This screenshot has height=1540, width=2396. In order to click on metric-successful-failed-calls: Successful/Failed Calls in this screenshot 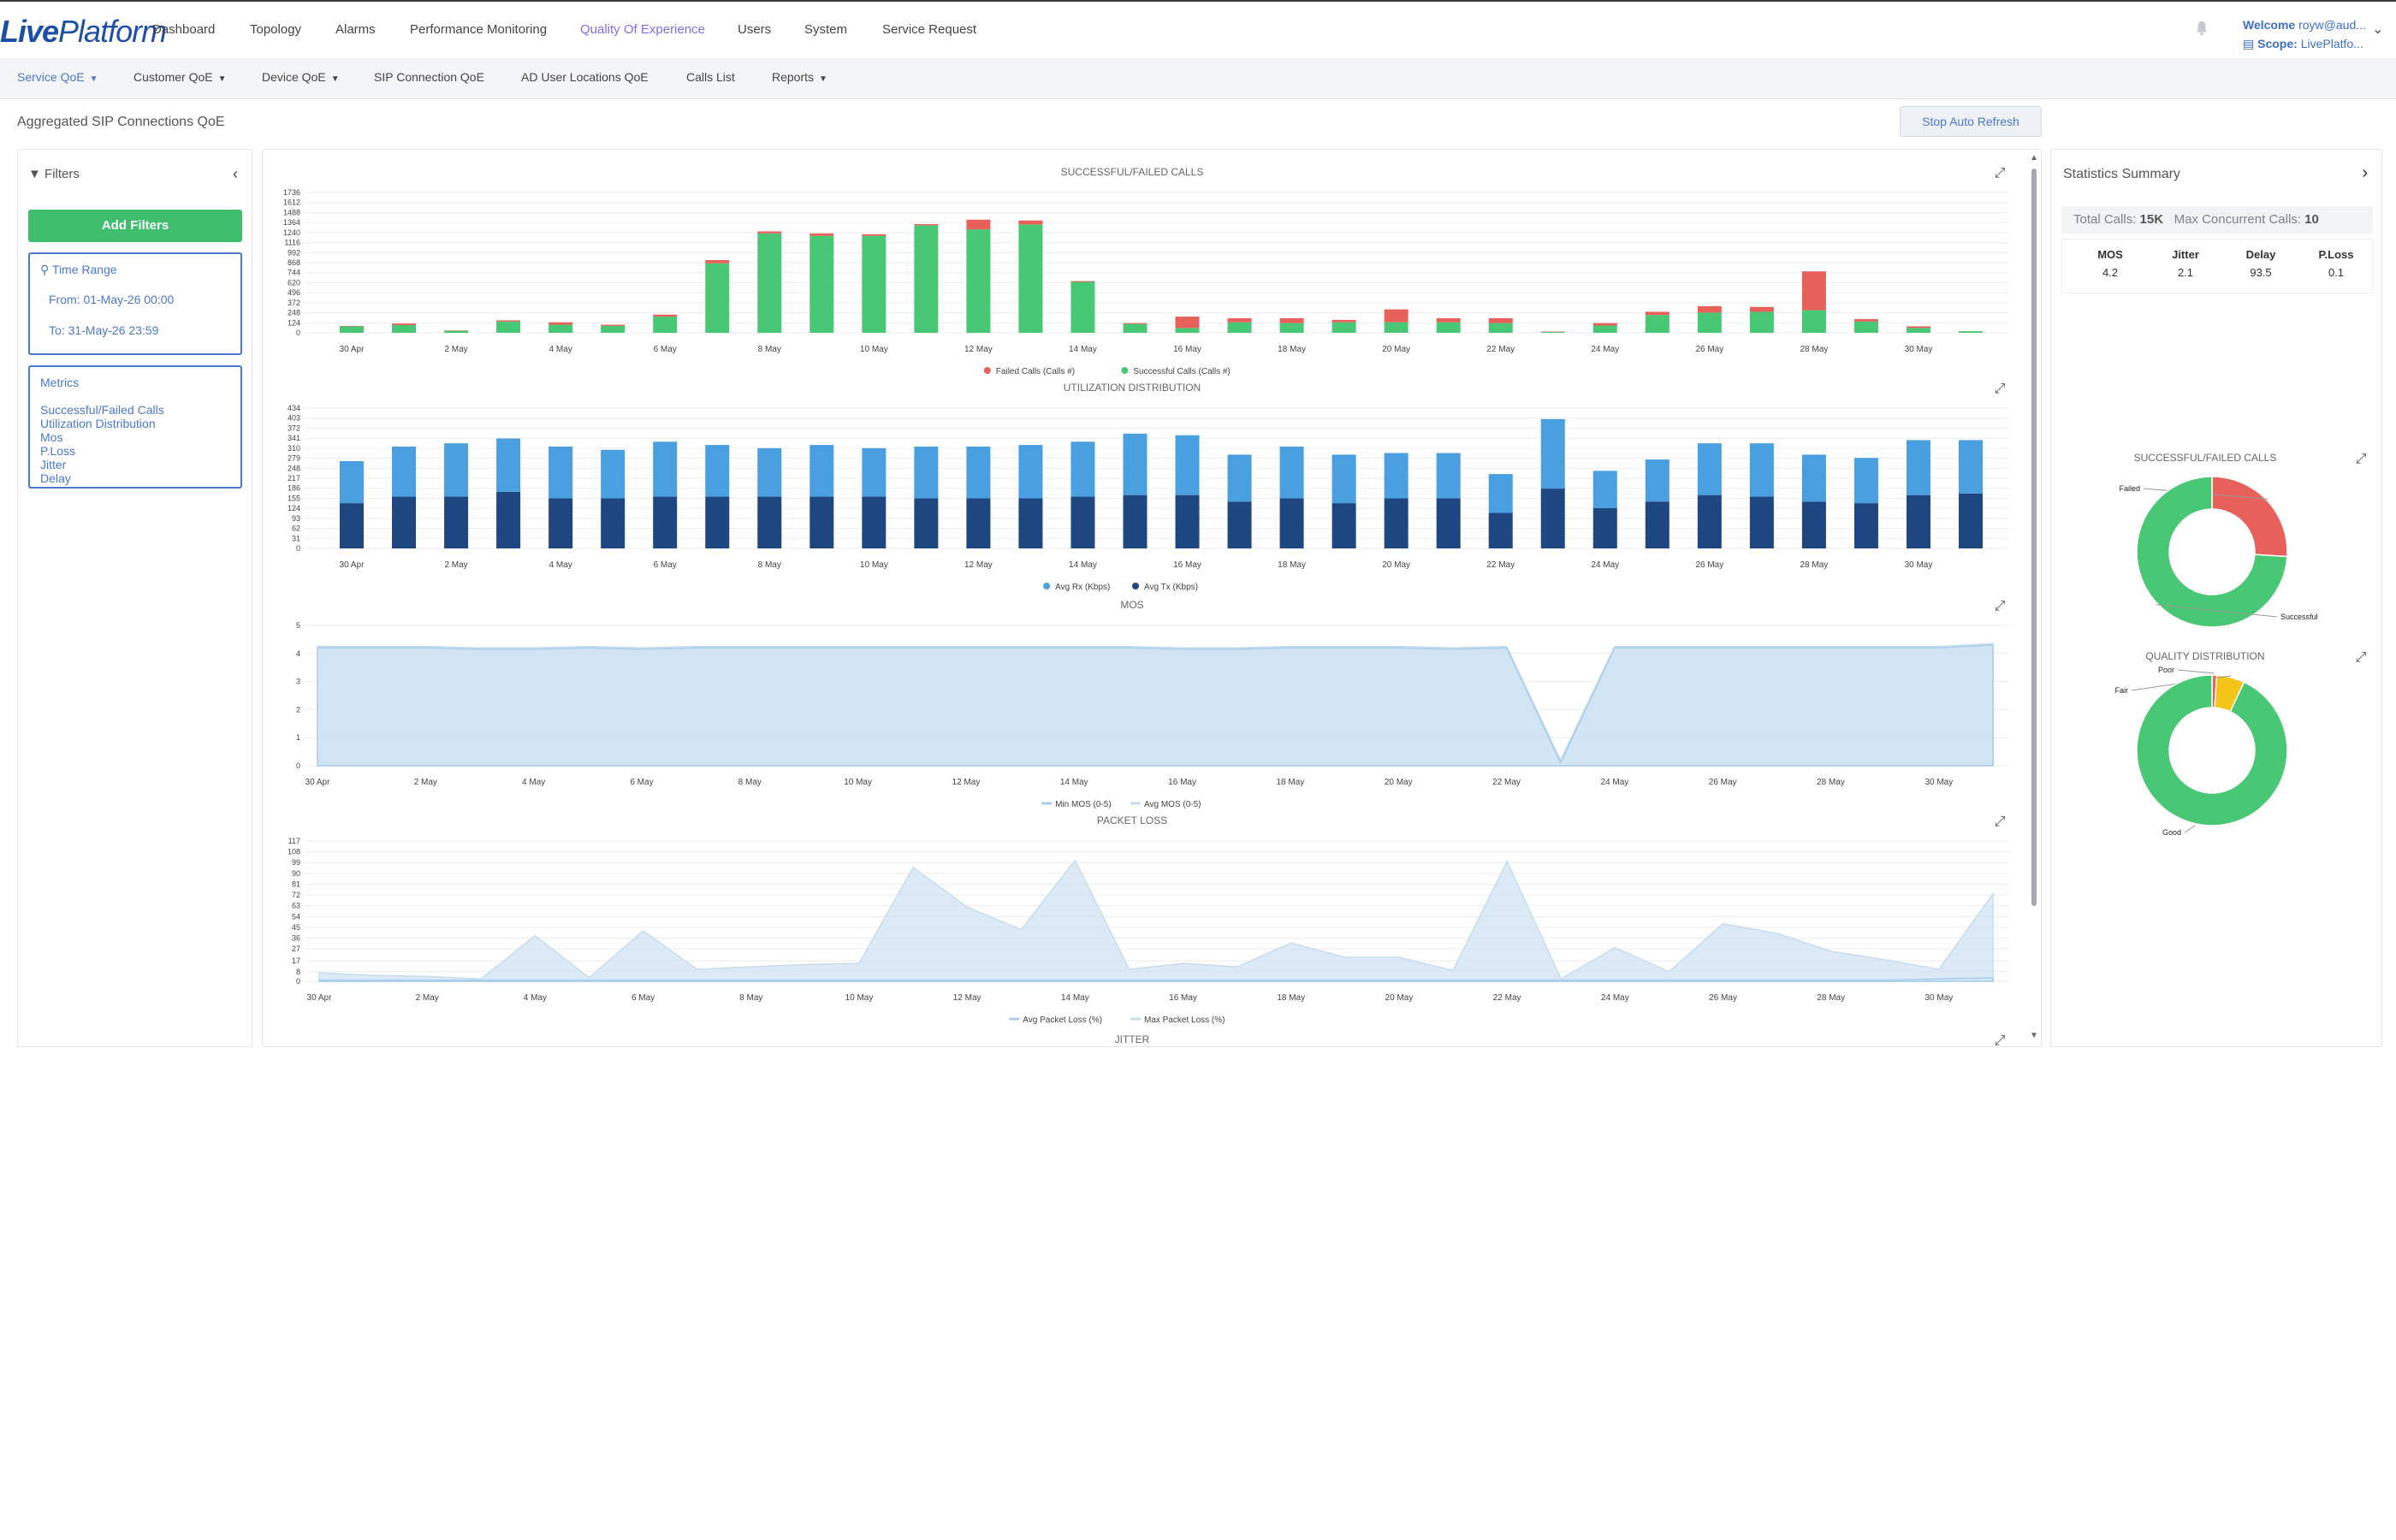, I will do `click(102, 410)`.